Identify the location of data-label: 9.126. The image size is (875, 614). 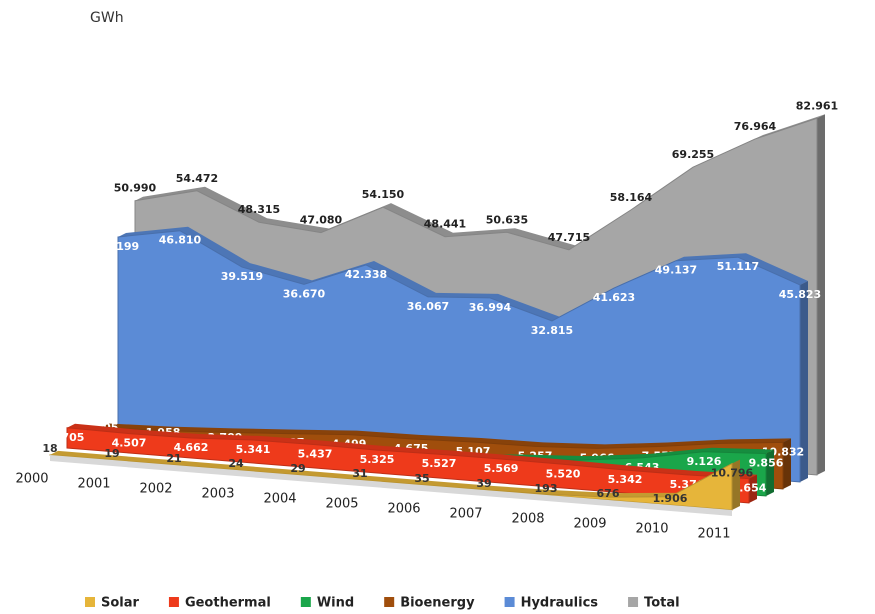
(704, 461).